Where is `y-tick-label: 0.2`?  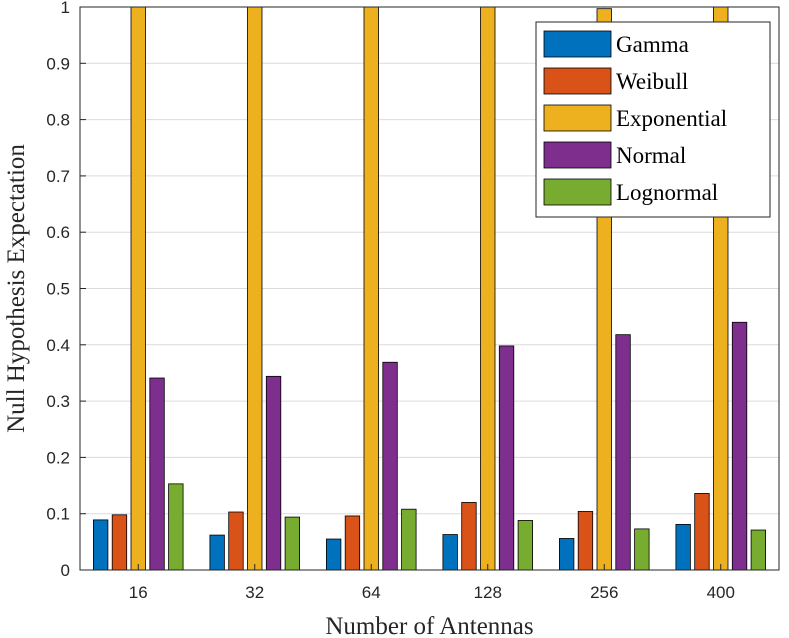
y-tick-label: 0.2 is located at coordinates (58, 457).